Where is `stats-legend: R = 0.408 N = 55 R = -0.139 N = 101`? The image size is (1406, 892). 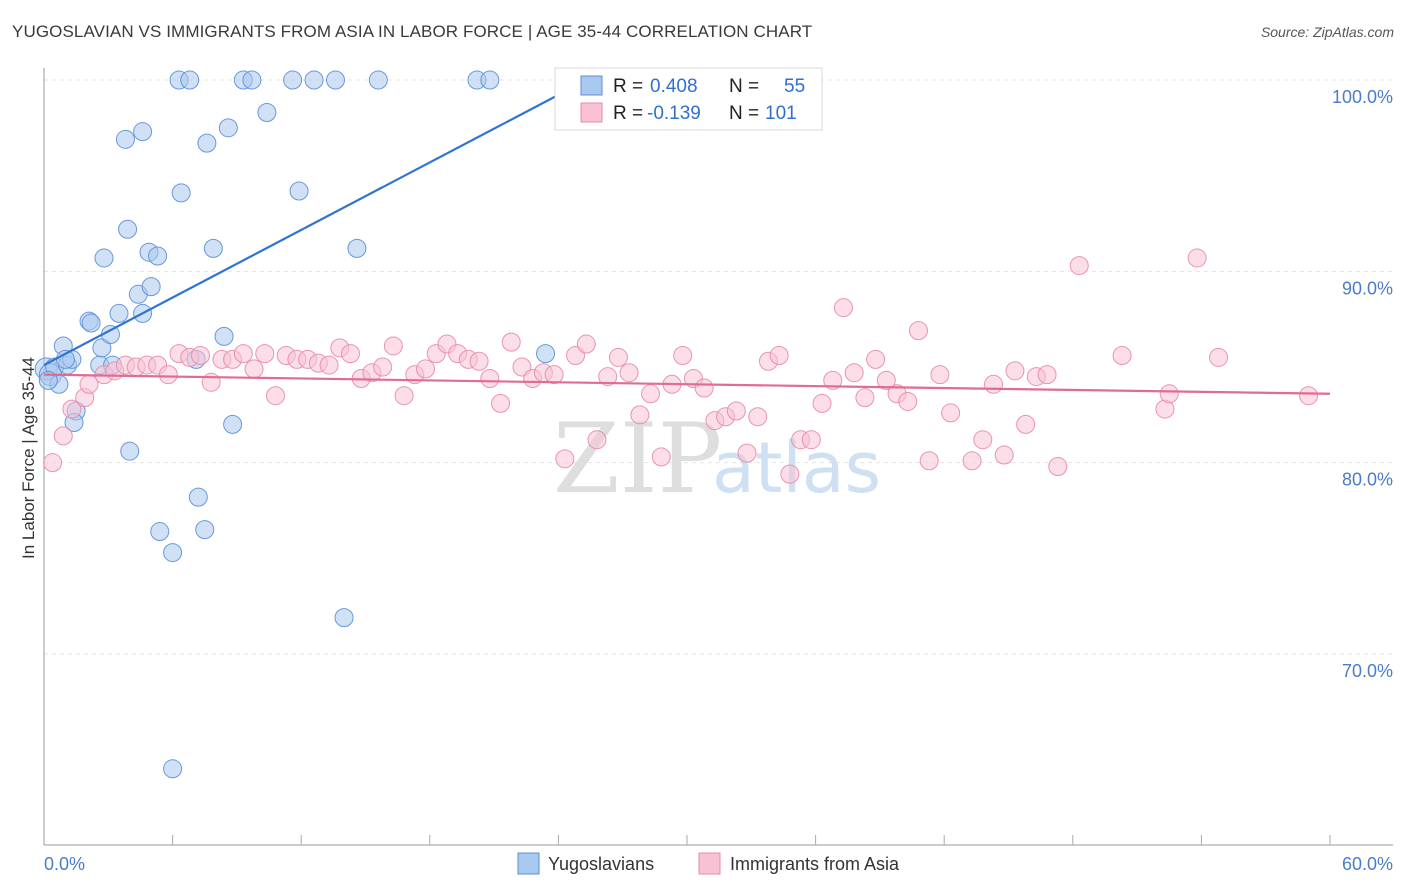 stats-legend: R = 0.408 N = 55 R = -0.139 N = 101 is located at coordinates (688, 99).